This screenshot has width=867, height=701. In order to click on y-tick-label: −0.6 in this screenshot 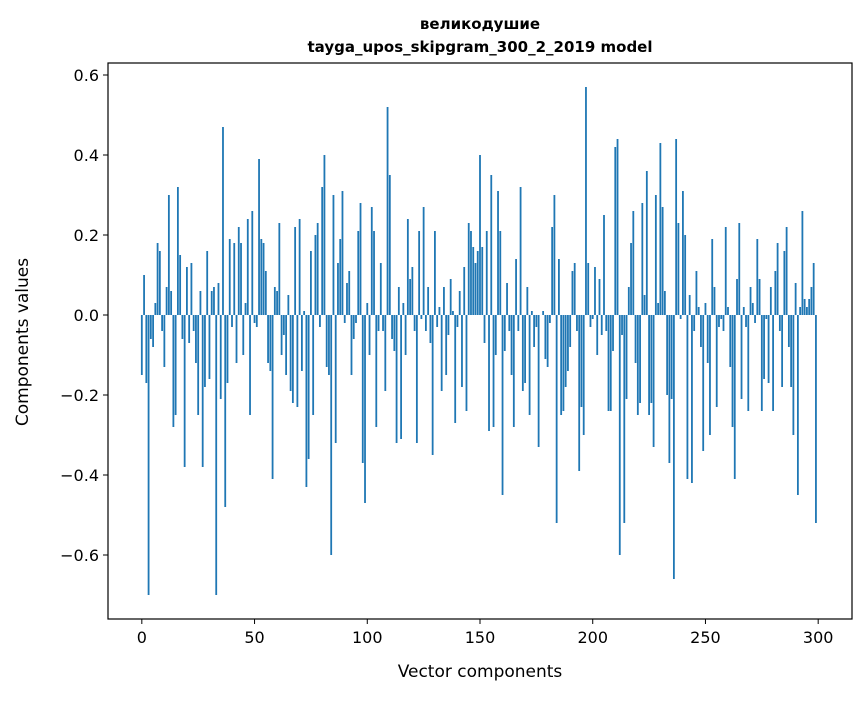, I will do `click(79, 555)`.